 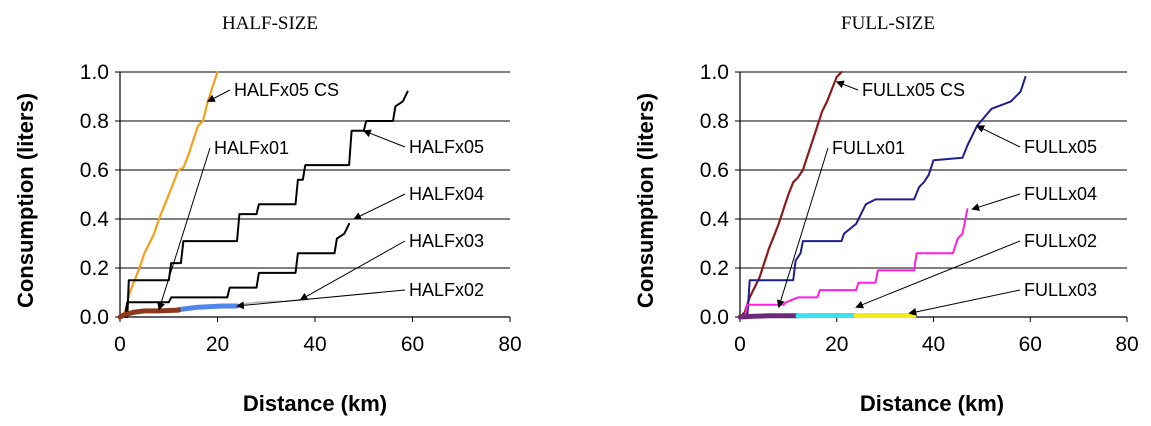 What do you see at coordinates (446, 147) in the screenshot?
I see `annotation-label: HALFx05` at bounding box center [446, 147].